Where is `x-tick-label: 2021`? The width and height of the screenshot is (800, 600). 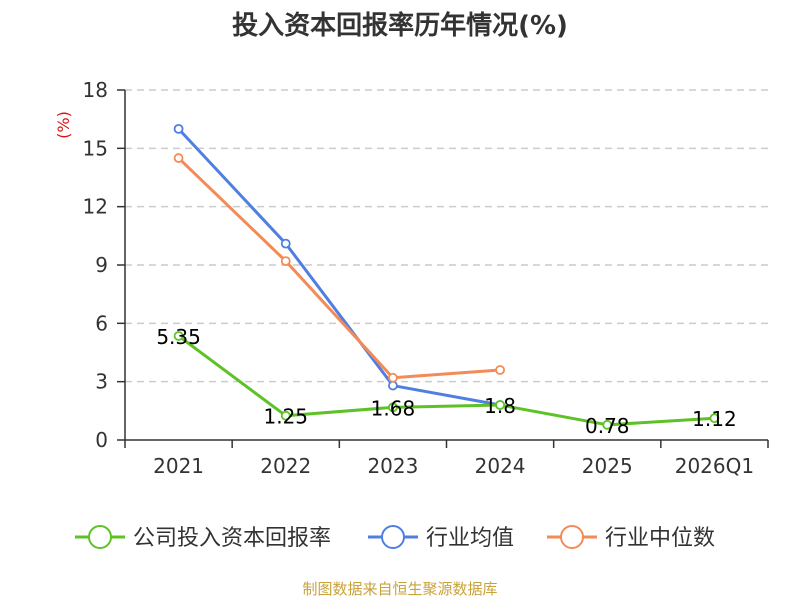
x-tick-label: 2021 is located at coordinates (178, 466).